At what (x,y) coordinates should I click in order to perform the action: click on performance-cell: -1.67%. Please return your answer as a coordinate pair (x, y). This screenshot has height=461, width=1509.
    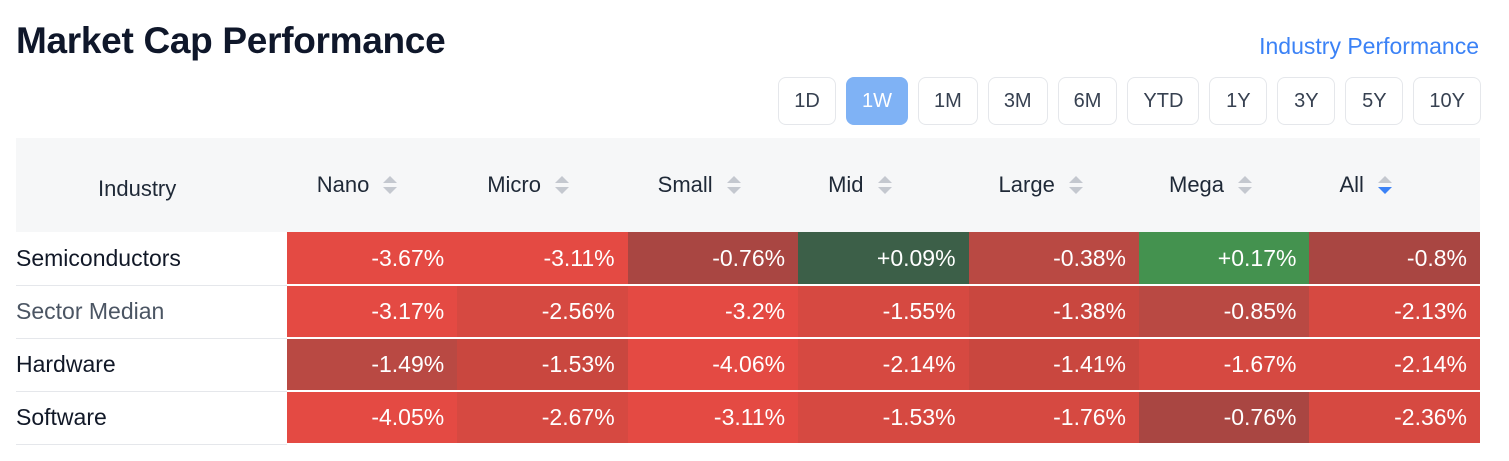
    Looking at the image, I should click on (1224, 365).